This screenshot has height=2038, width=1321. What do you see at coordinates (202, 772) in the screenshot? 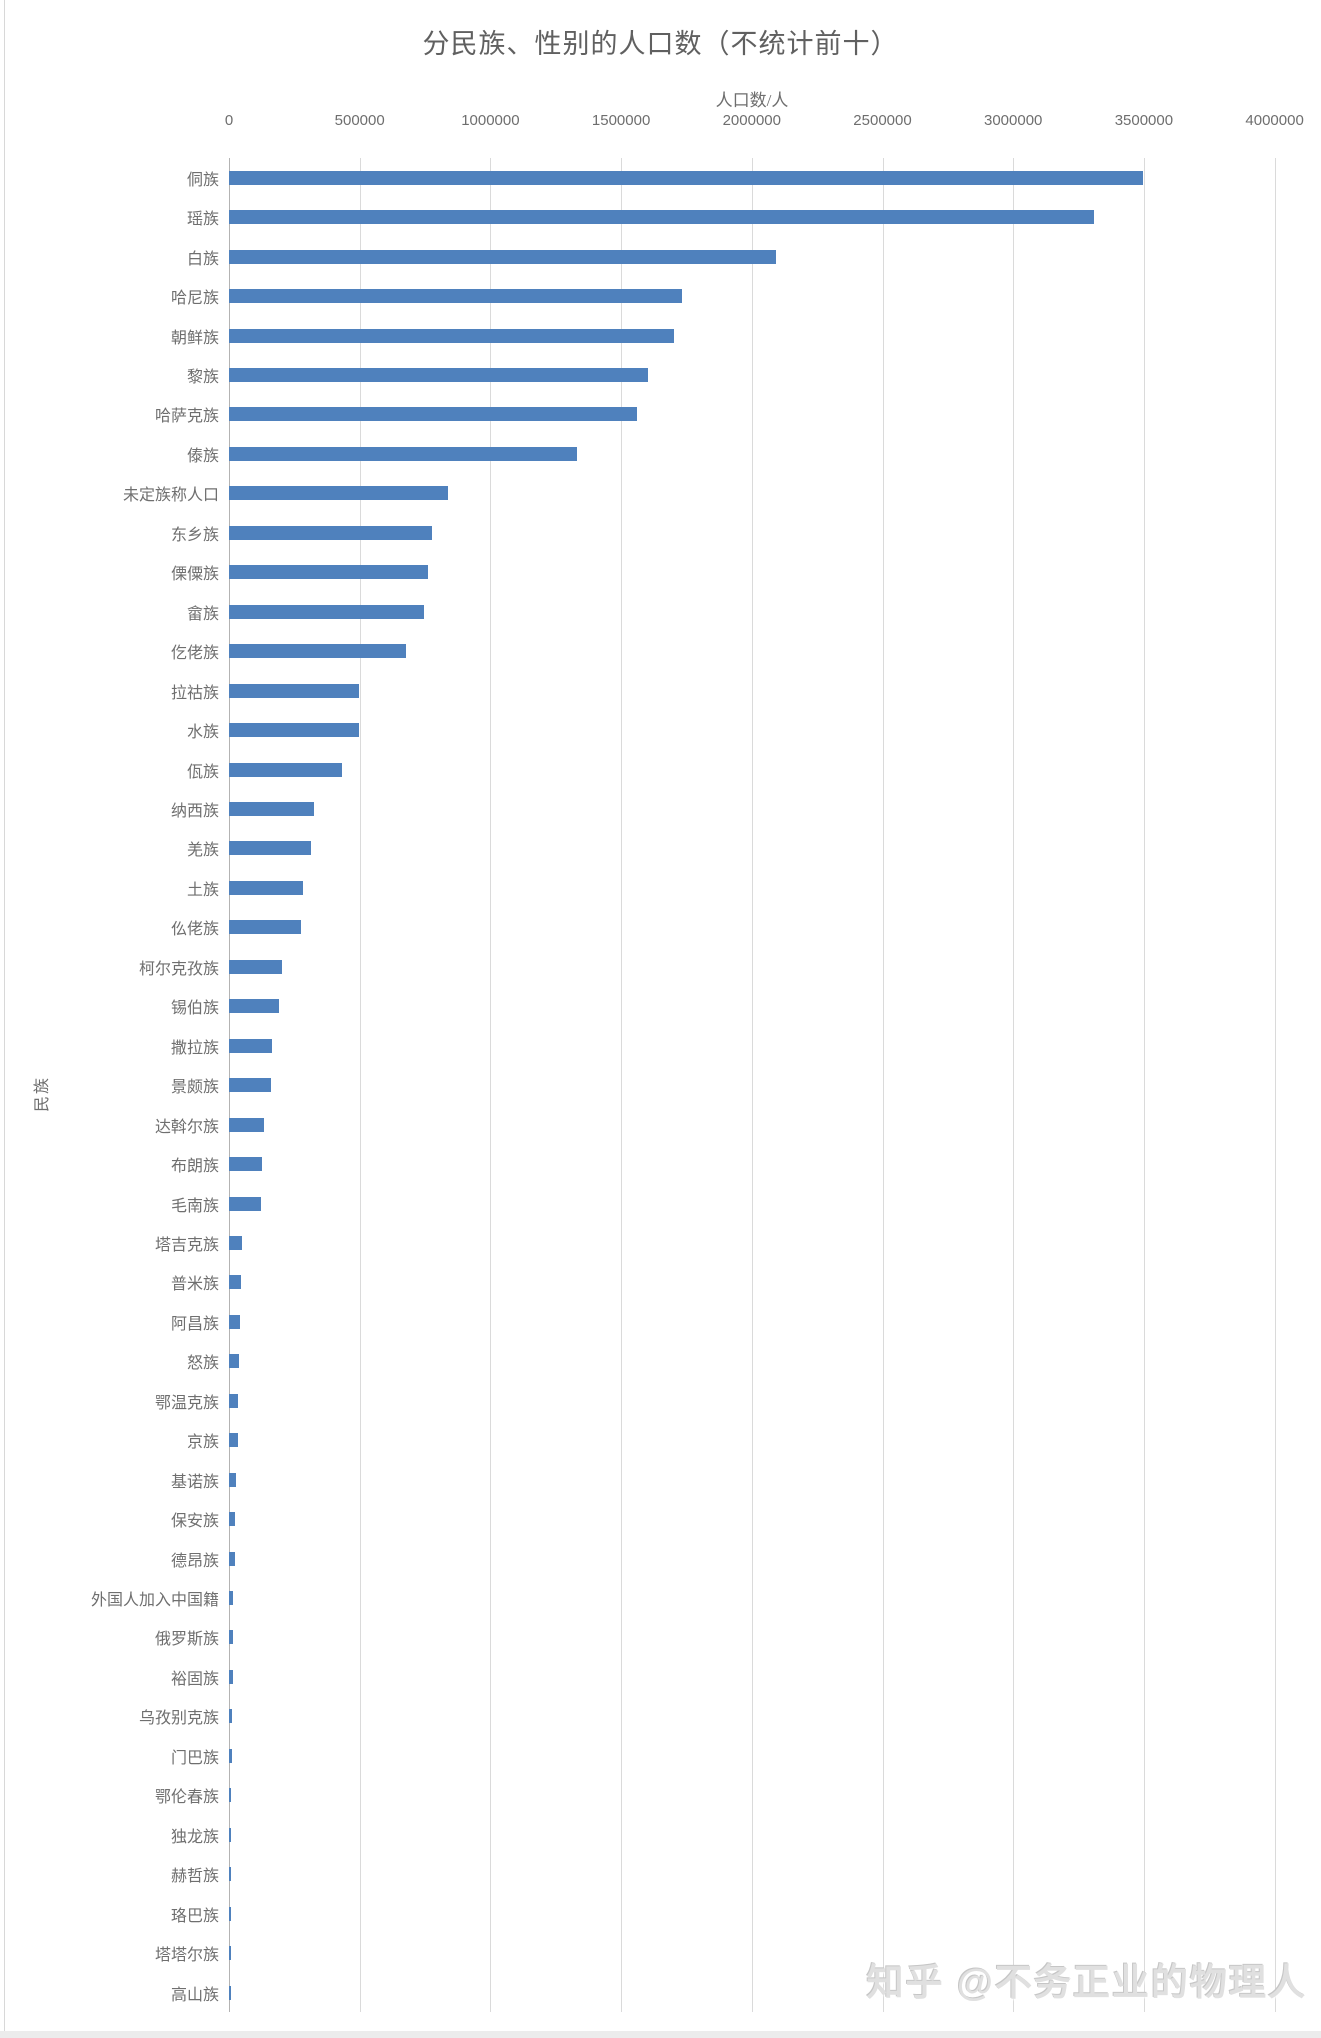
I see `category-label: 佤族` at bounding box center [202, 772].